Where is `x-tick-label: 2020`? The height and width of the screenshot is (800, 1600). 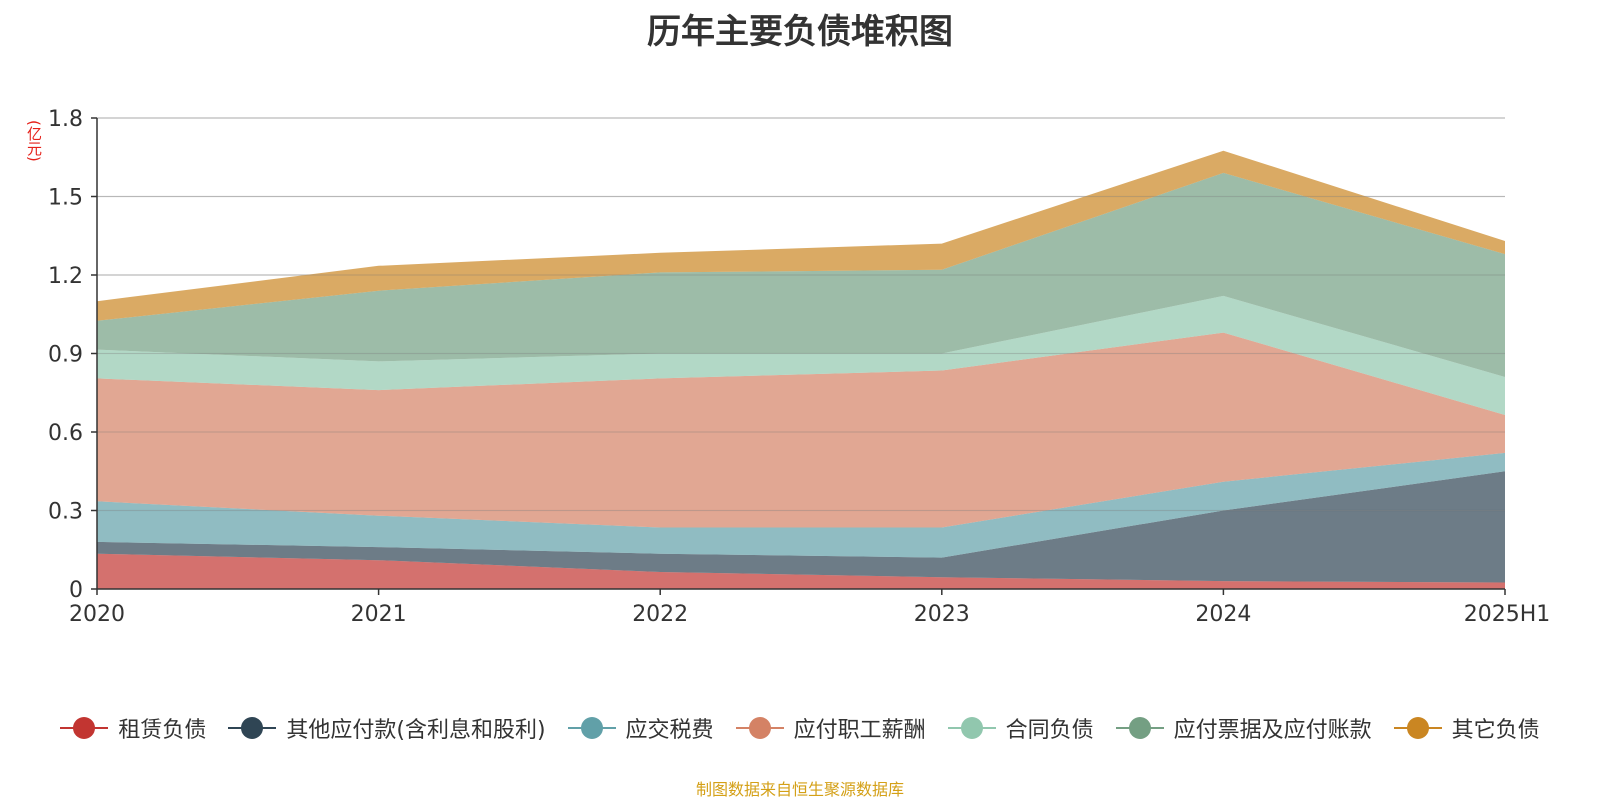
x-tick-label: 2020 is located at coordinates (97, 614).